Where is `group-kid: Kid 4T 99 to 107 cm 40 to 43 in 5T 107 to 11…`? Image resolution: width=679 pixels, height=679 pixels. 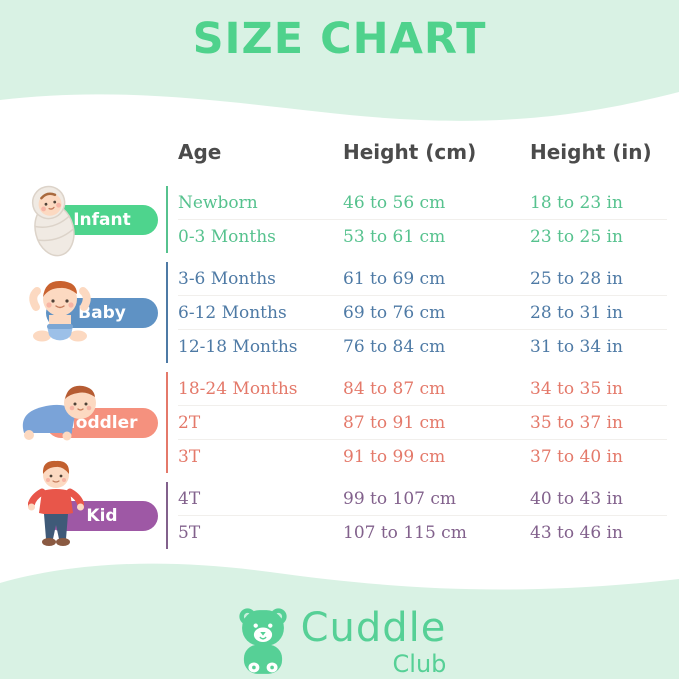
group-kid: Kid 4T 99 to 107 cm 40 to 43 in 5T 107 to 11… is located at coordinates (340, 504).